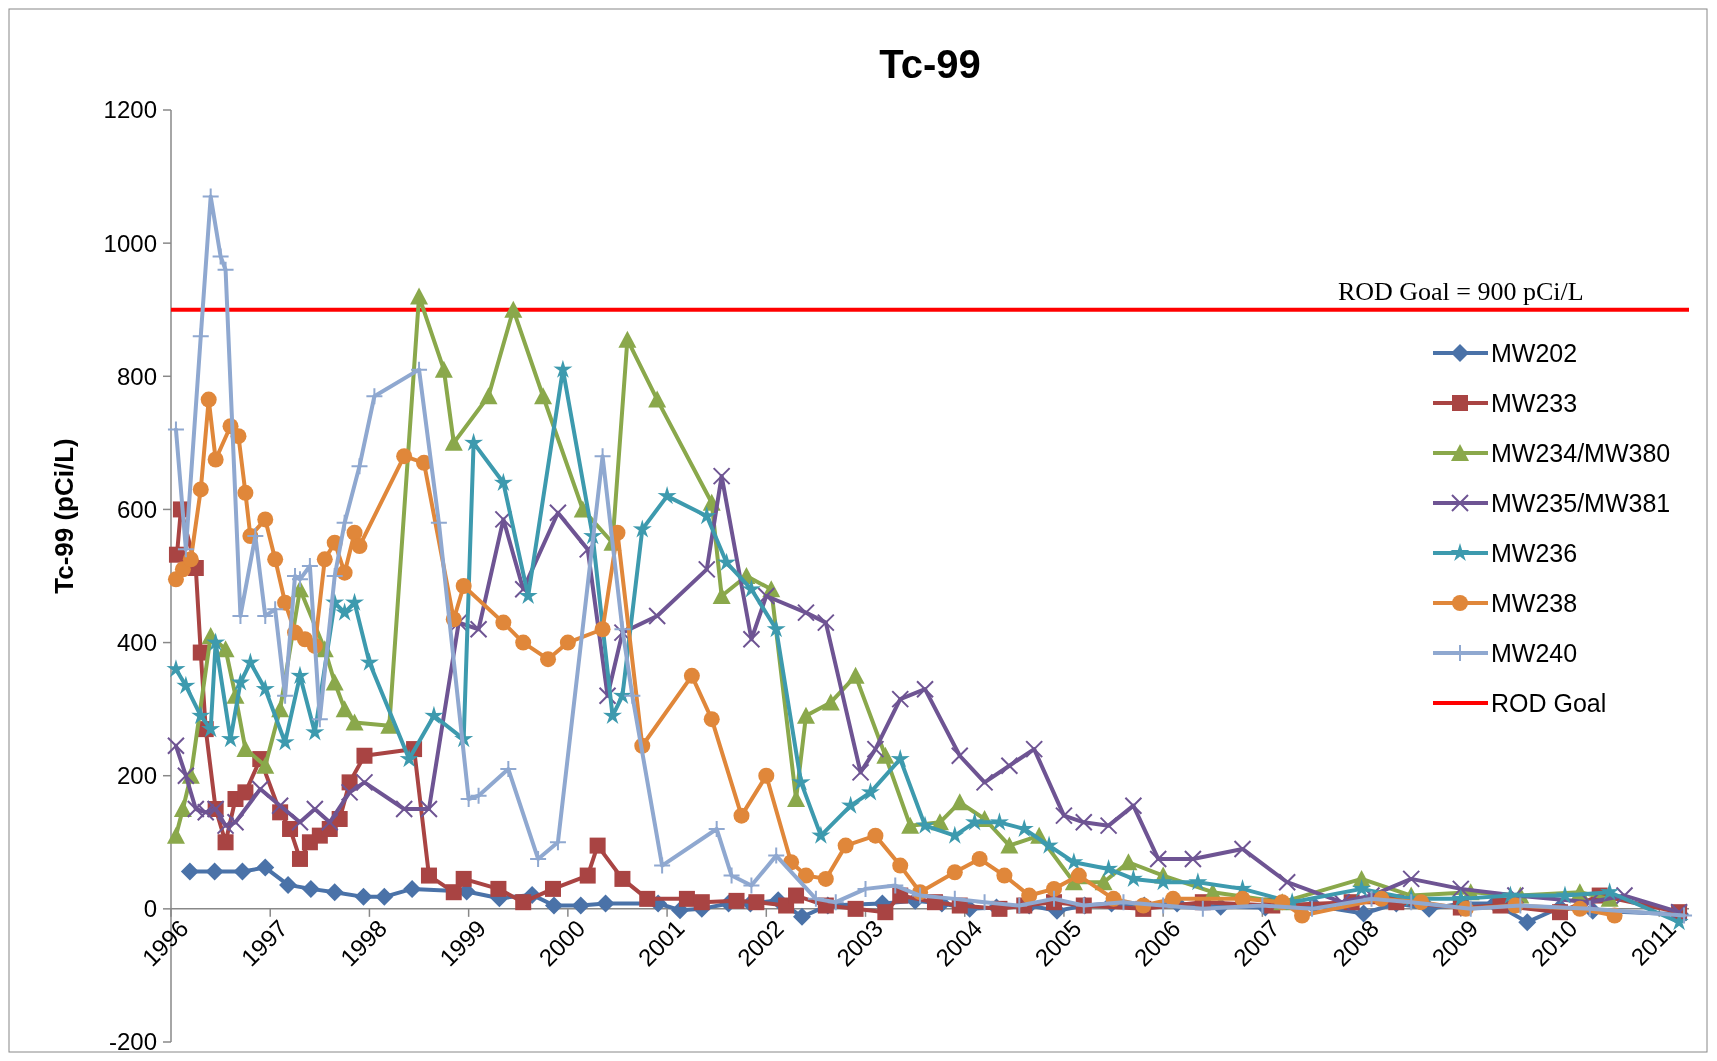 The height and width of the screenshot is (1061, 1717). Describe the element at coordinates (136, 376) in the screenshot. I see `y-tick-label: 800` at that location.